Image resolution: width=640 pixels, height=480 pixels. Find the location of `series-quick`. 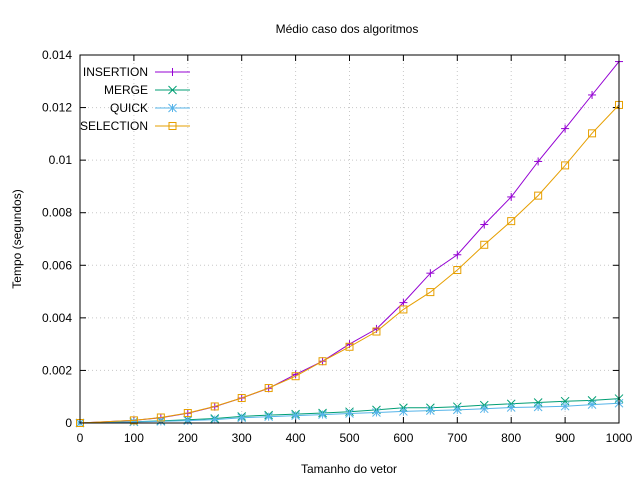

series-quick is located at coordinates (349, 413).